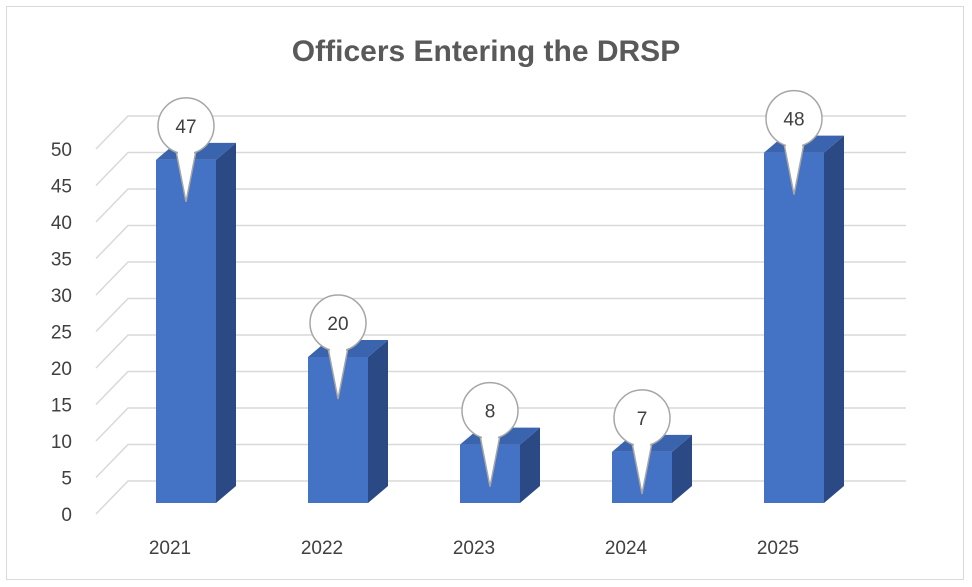 Image resolution: width=972 pixels, height=587 pixels. What do you see at coordinates (486, 51) in the screenshot?
I see `chart-title: Officers Entering the DRSP` at bounding box center [486, 51].